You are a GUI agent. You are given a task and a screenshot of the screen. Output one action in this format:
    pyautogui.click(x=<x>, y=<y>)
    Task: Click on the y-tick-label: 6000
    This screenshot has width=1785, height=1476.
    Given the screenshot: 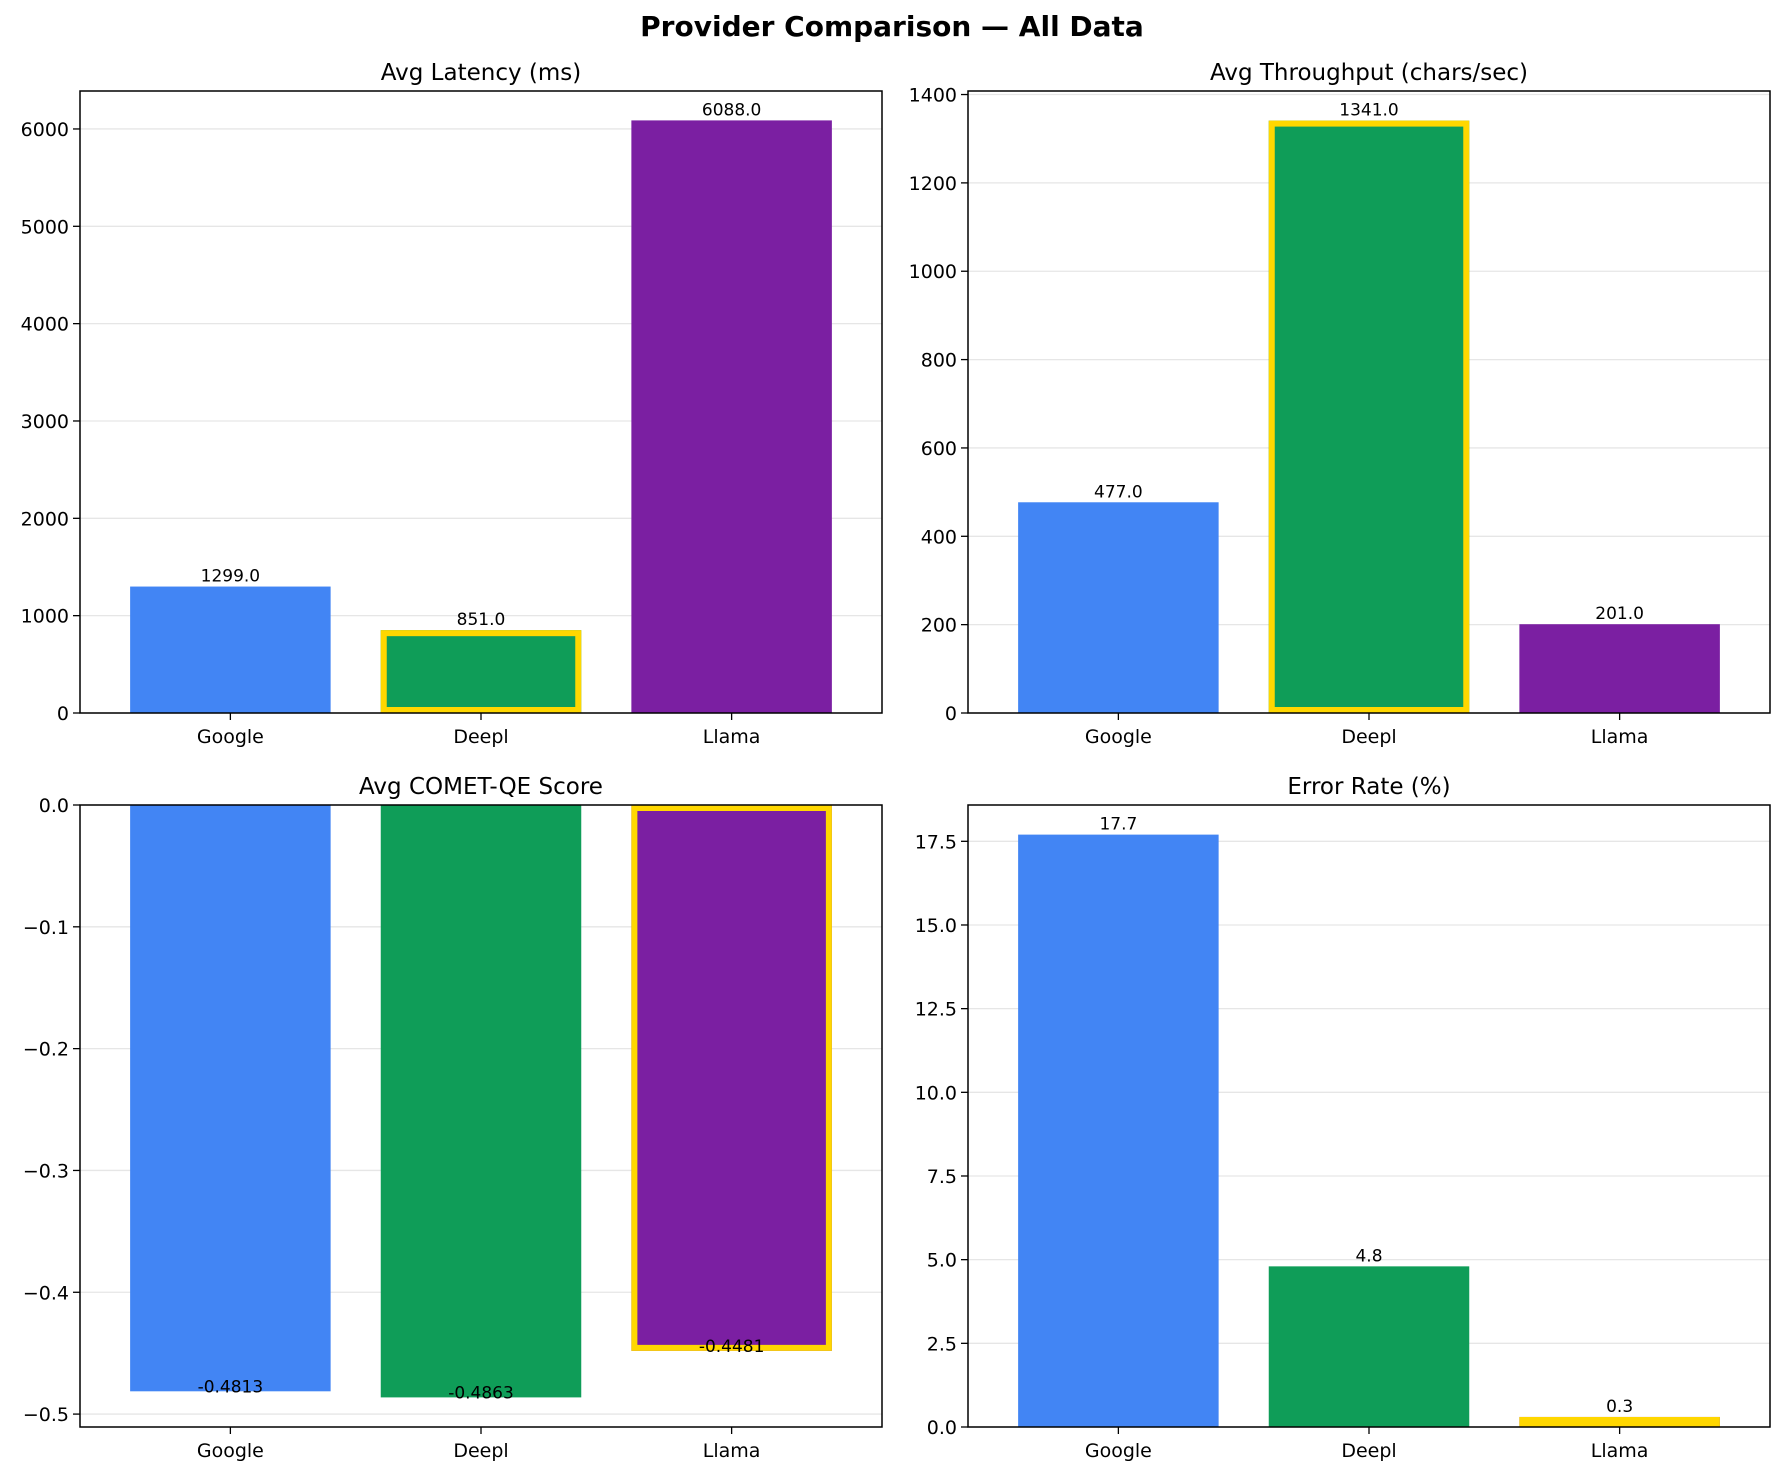 What is the action you would take?
    pyautogui.click(x=45, y=130)
    